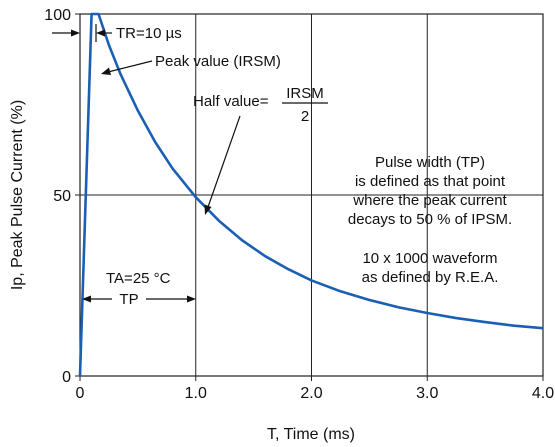 This screenshot has height=447, width=555. Describe the element at coordinates (138, 278) in the screenshot. I see `ta-label: TA=25 °C` at that location.